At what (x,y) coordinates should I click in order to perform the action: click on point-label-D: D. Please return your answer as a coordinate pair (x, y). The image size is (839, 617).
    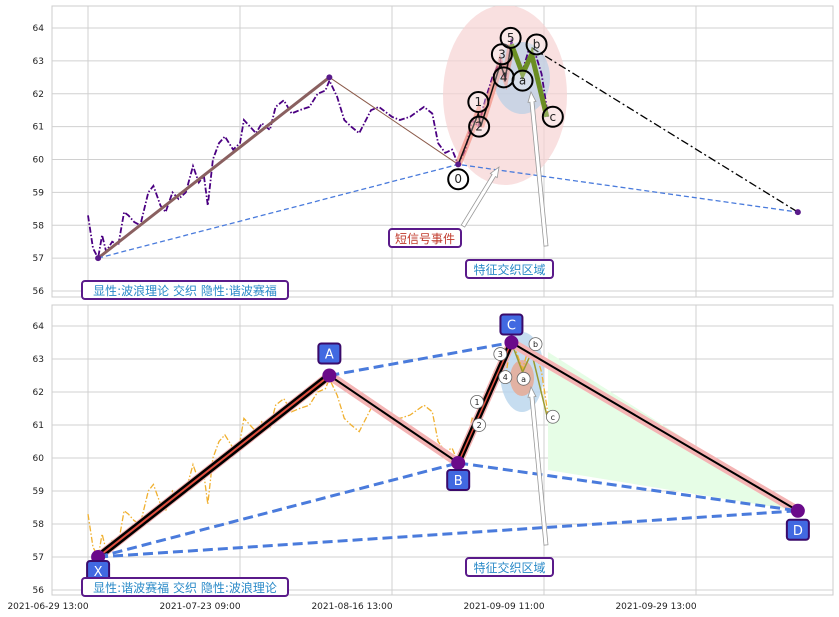
    Looking at the image, I should click on (798, 531).